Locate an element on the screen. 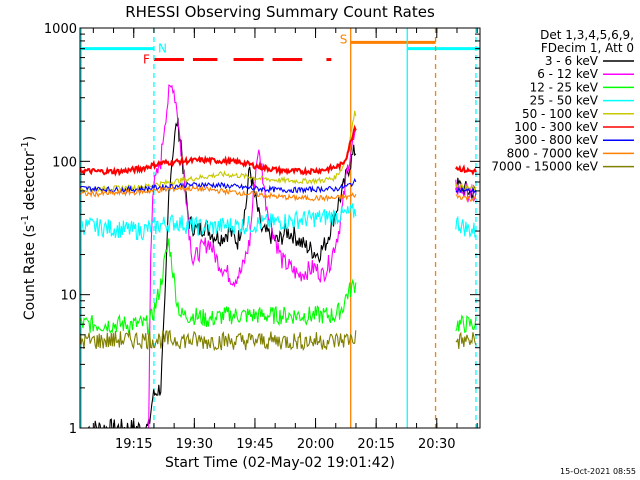  legend-entry-label: 50 - 100 keV is located at coordinates (560, 114).